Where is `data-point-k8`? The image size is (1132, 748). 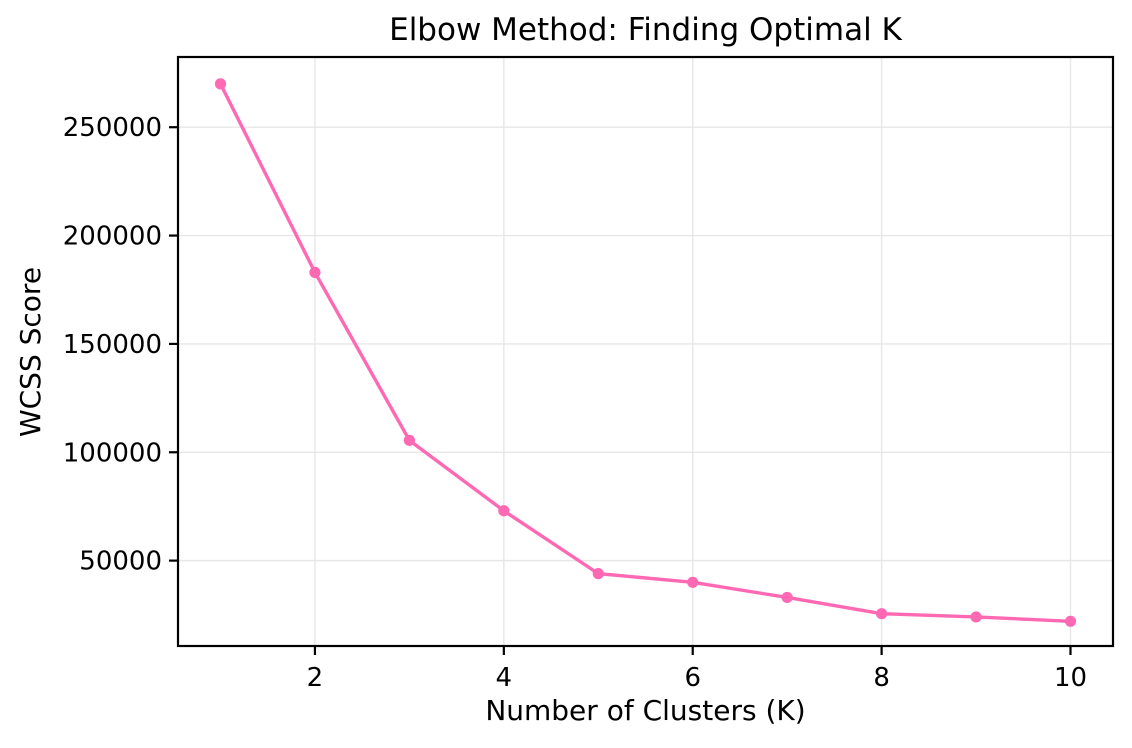
data-point-k8 is located at coordinates (882, 614).